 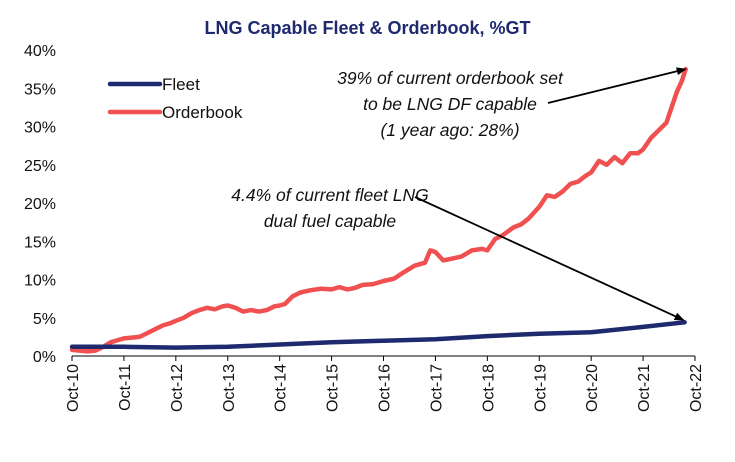 What do you see at coordinates (44, 319) in the screenshot?
I see `y-tick-label: 5%` at bounding box center [44, 319].